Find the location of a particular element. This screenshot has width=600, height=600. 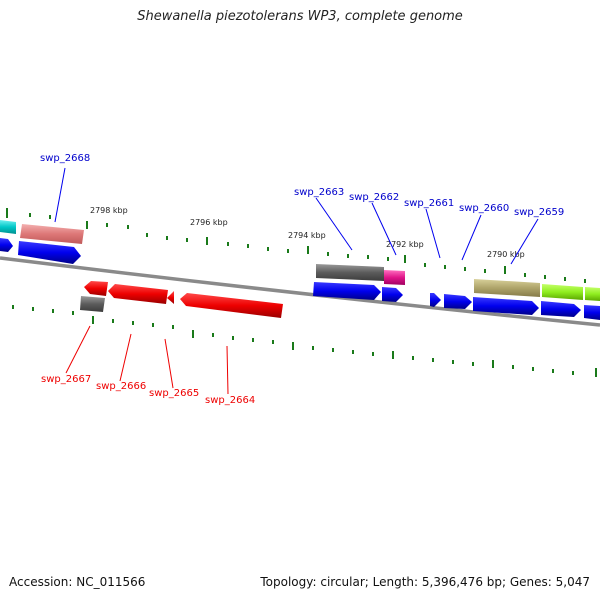

tick-label-2798: 2798 kbp is located at coordinates (109, 210).